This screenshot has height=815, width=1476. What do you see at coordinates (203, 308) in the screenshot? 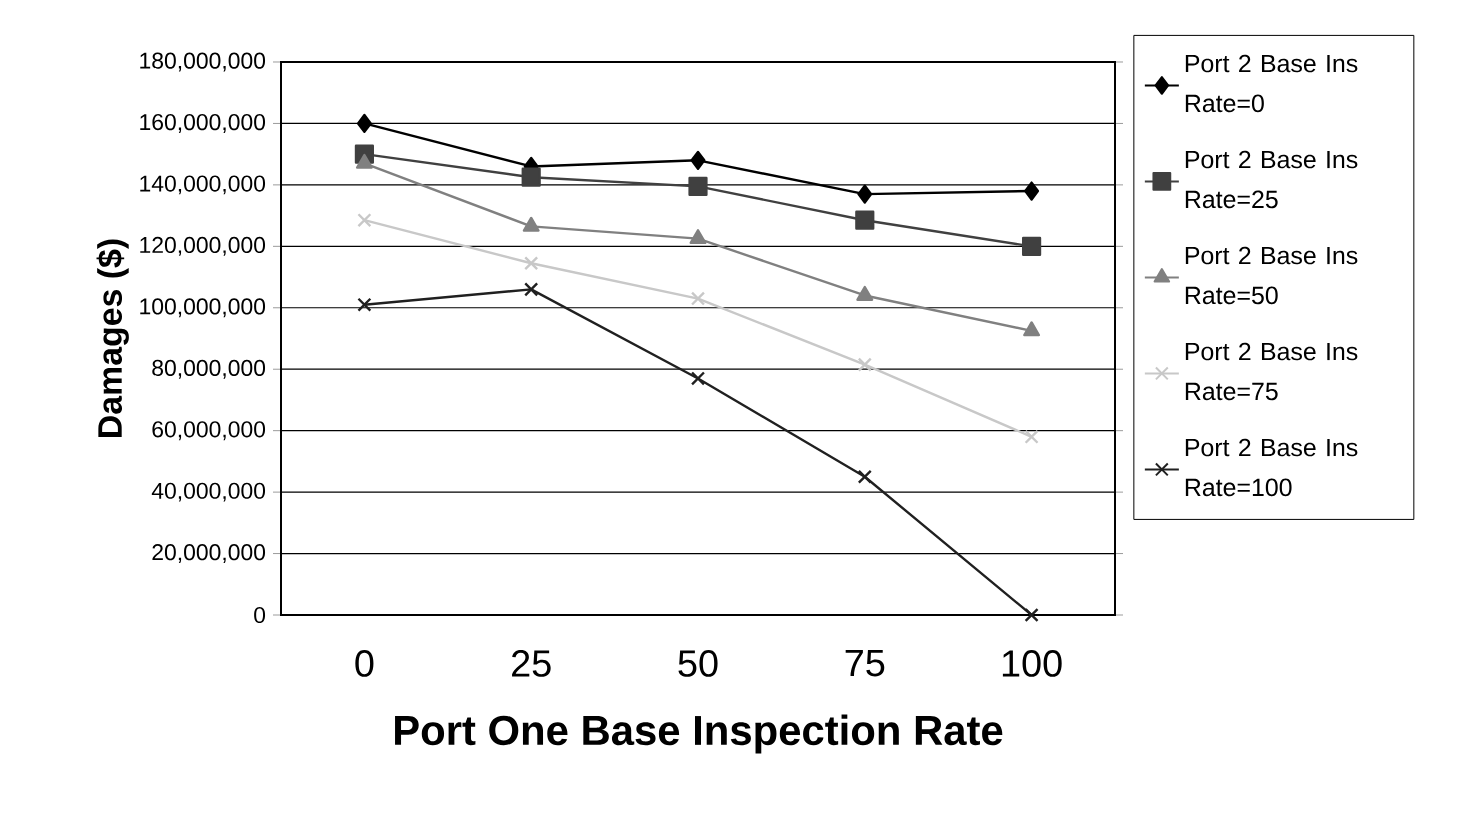
I see `y-tick-label: 100,000,000` at bounding box center [203, 308].